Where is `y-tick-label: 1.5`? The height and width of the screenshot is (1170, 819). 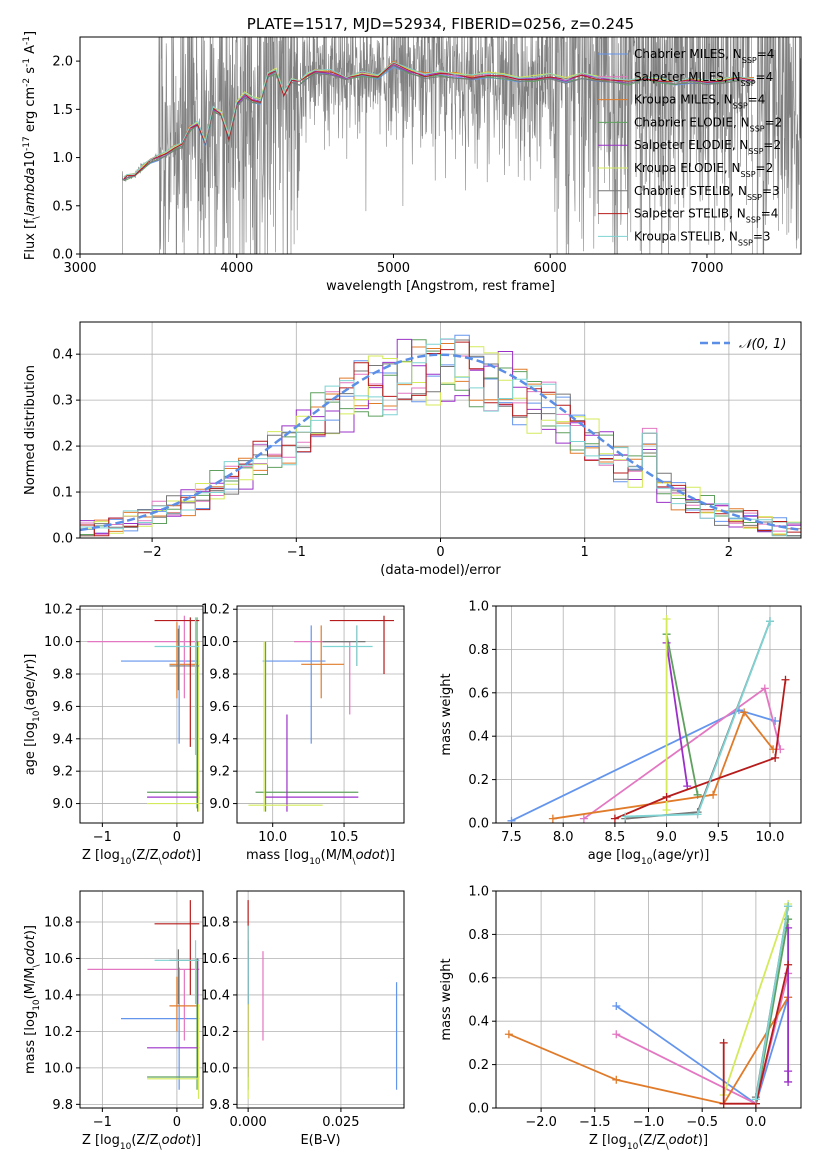 y-tick-label: 1.5 is located at coordinates (62, 110).